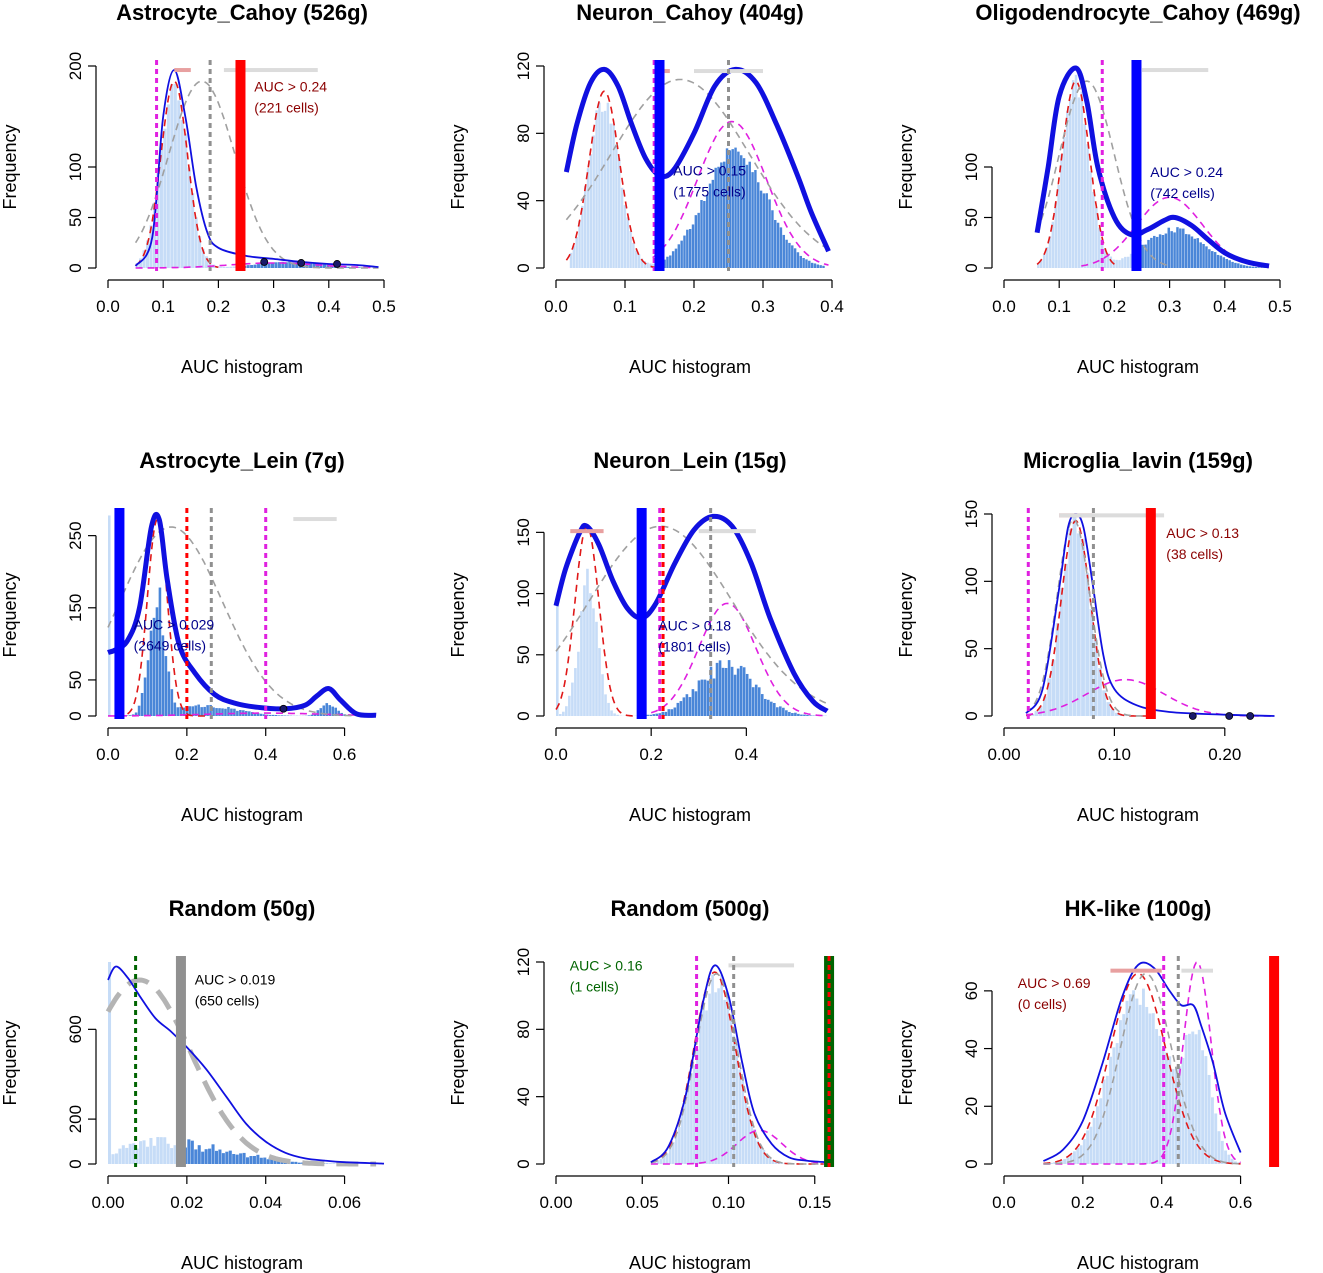 The width and height of the screenshot is (1323, 1273). I want to click on x-tick-label: 0.3, so click(1170, 306).